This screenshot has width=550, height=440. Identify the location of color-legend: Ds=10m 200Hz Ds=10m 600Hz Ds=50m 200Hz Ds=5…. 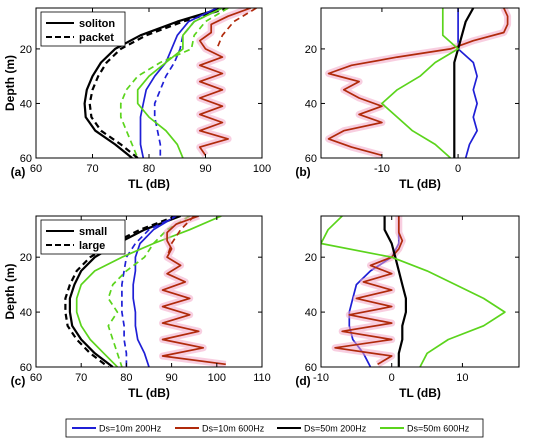
(274, 428).